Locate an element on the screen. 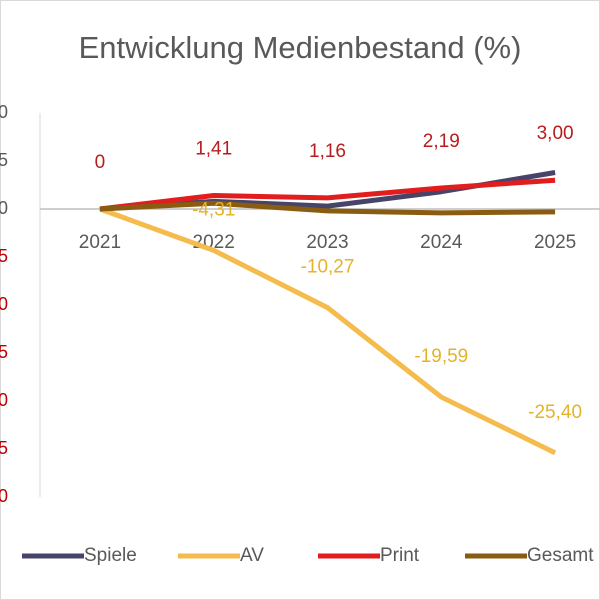 This screenshot has height=600, width=600. legend-label: AV is located at coordinates (252, 555).